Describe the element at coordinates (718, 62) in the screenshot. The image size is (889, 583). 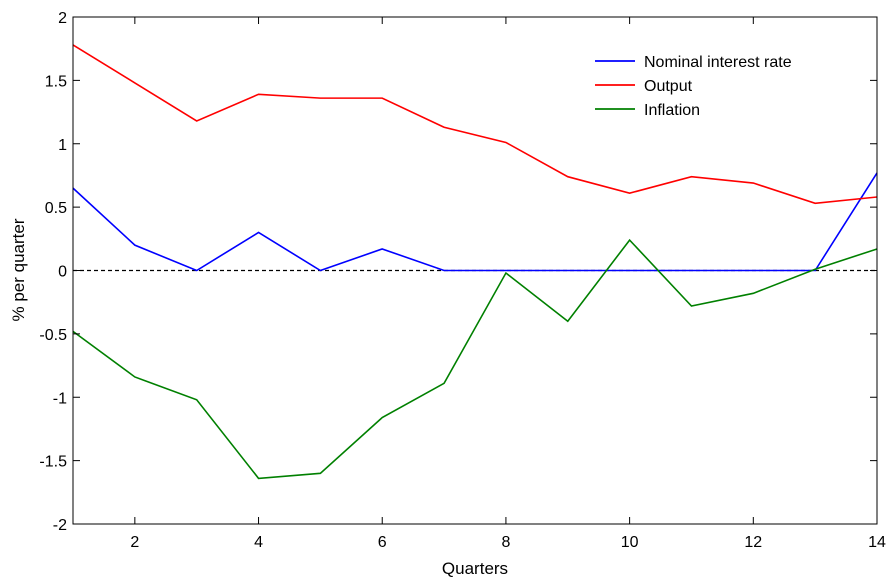
I see `legend-label: Nominal interest rate` at that location.